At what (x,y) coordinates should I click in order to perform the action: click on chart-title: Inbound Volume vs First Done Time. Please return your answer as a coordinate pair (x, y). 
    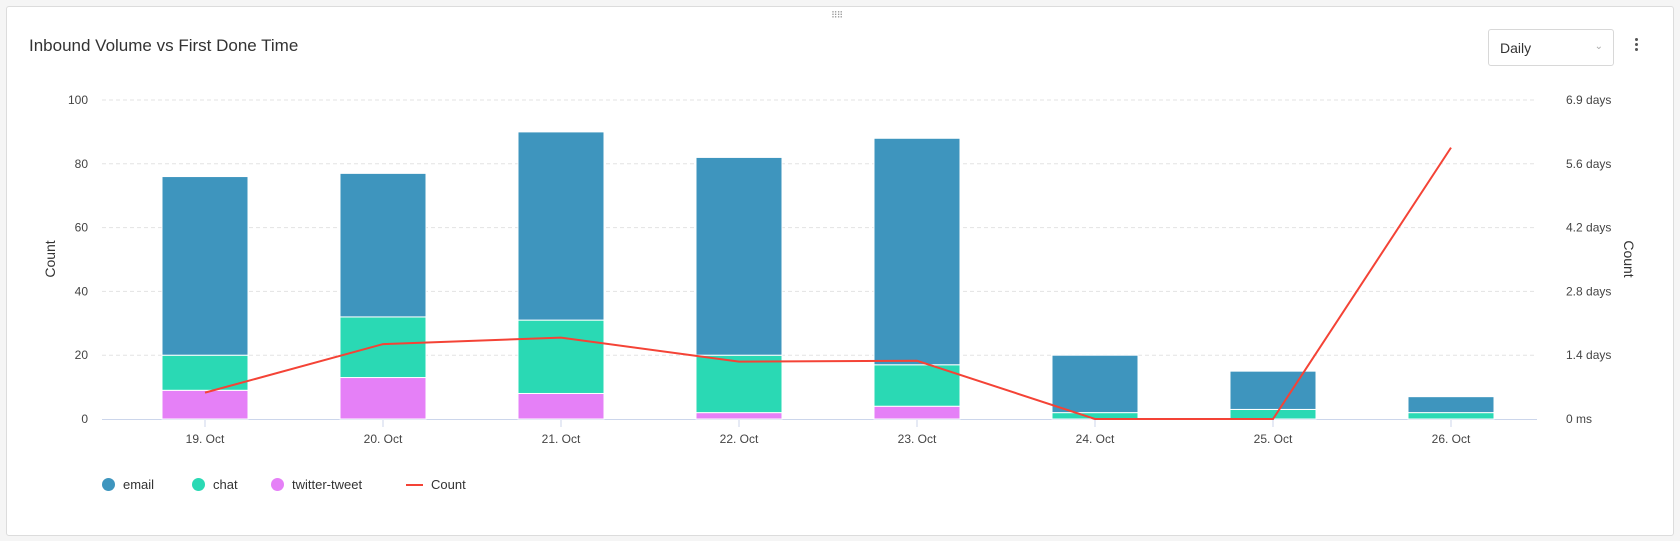
    Looking at the image, I should click on (164, 45).